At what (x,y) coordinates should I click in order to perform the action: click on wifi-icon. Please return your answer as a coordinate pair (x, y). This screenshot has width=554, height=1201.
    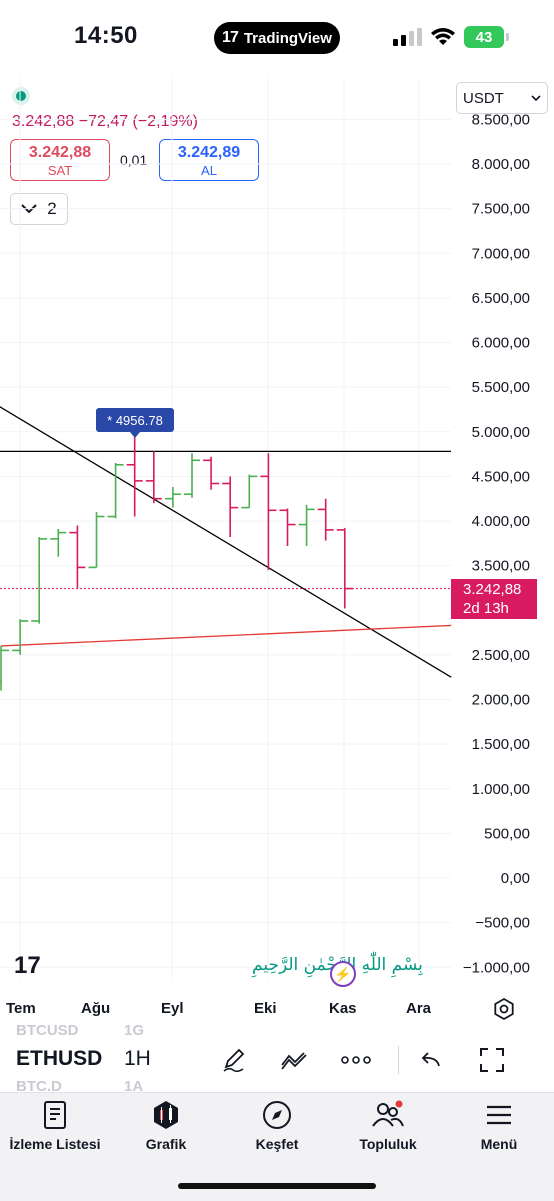
    Looking at the image, I should click on (443, 36).